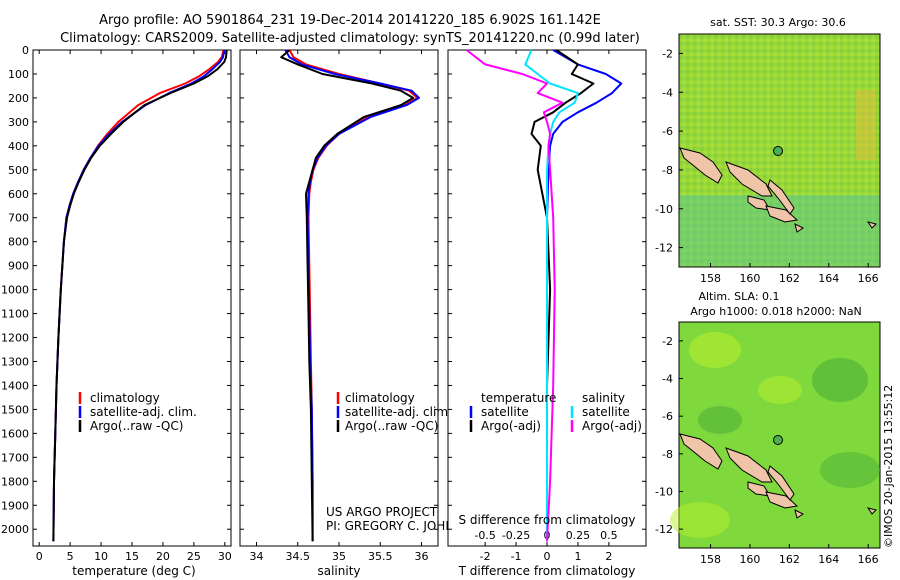 This screenshot has height=580, width=900. I want to click on depth-tick-label: 200, so click(18, 98).